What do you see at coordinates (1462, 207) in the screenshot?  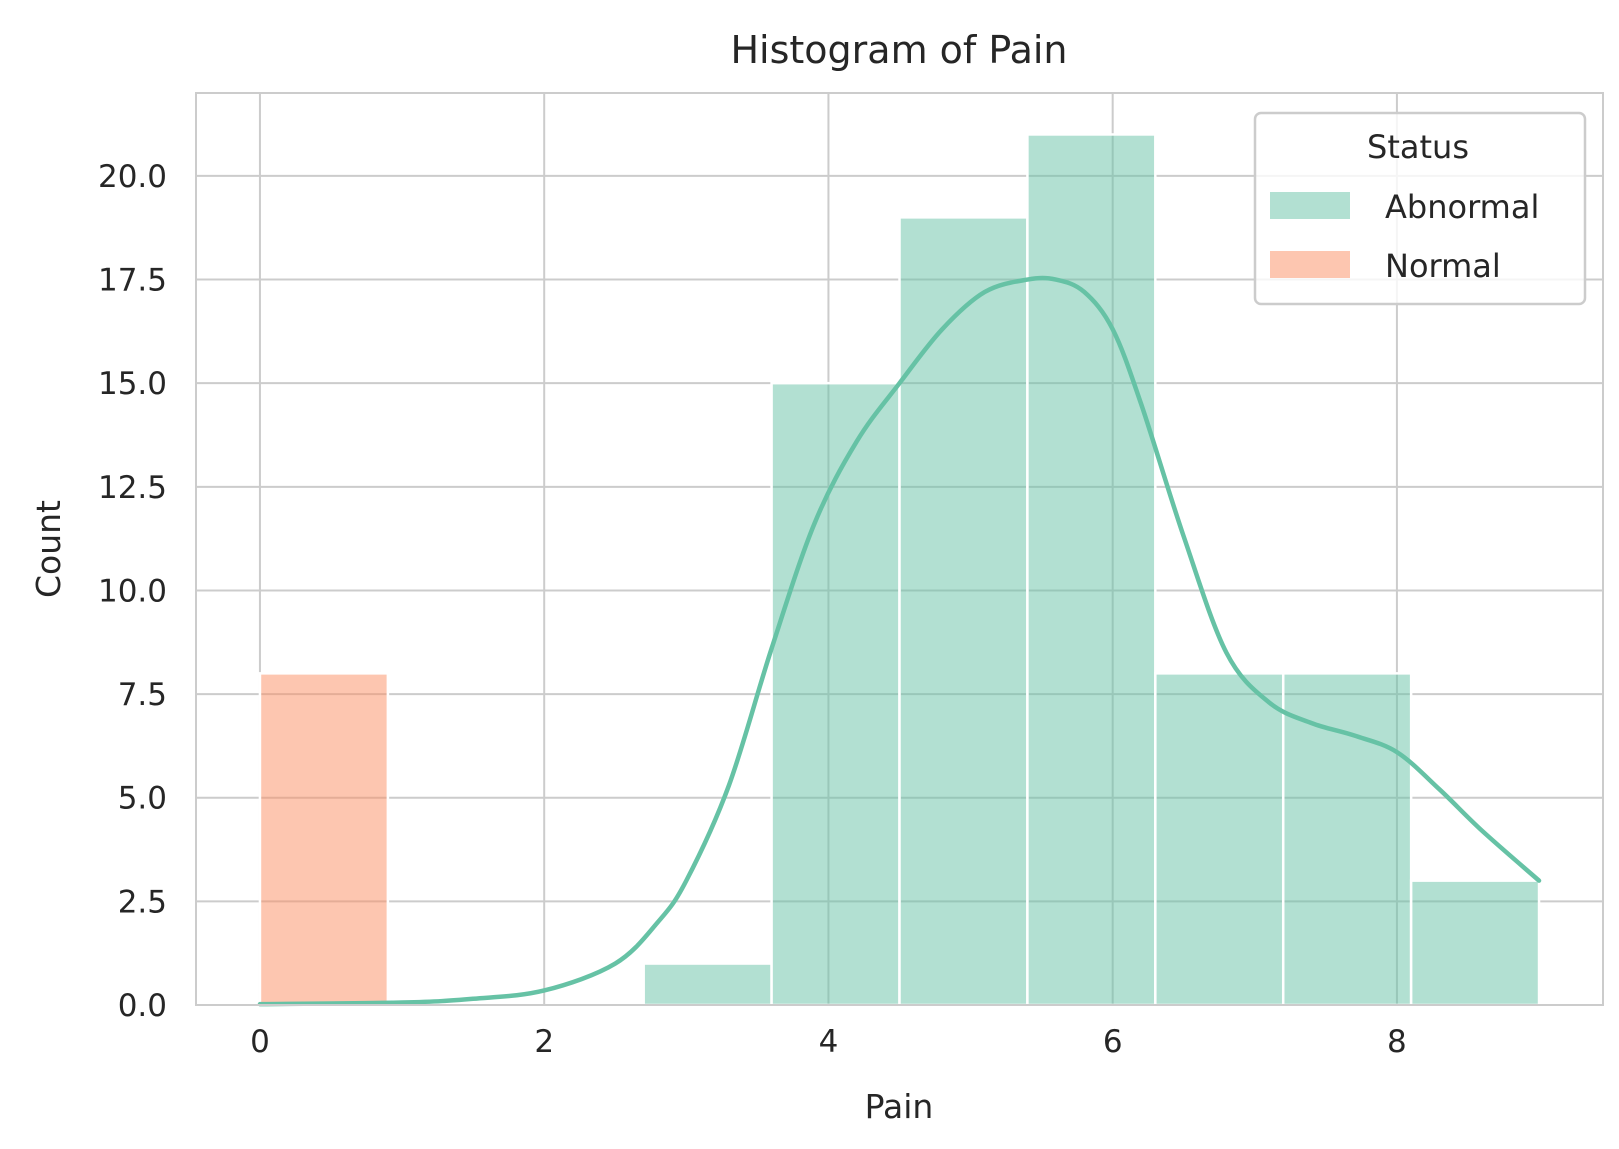 I see `legend-label-abnormal: Abnormal` at bounding box center [1462, 207].